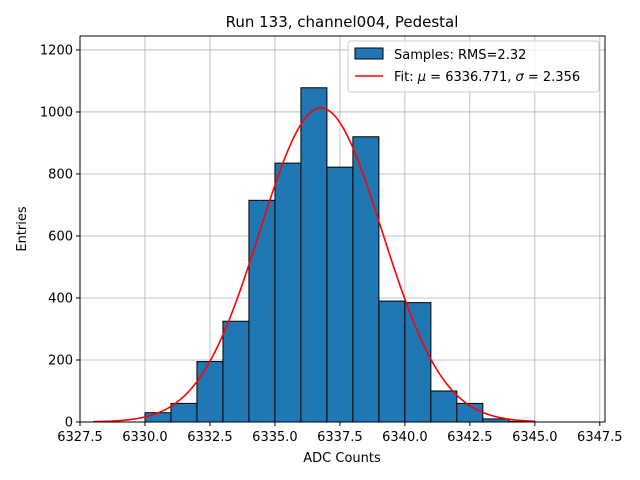  What do you see at coordinates (405, 437) in the screenshot?
I see `x-tick-label: 6340.0` at bounding box center [405, 437].